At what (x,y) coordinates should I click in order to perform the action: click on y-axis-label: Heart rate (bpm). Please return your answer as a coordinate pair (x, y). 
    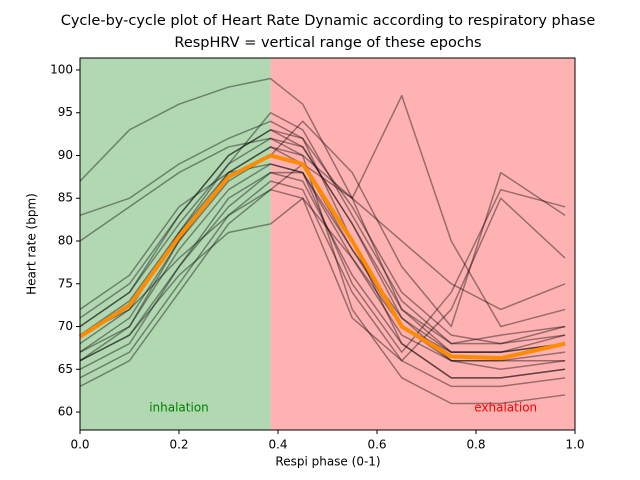
    Looking at the image, I should click on (32, 244).